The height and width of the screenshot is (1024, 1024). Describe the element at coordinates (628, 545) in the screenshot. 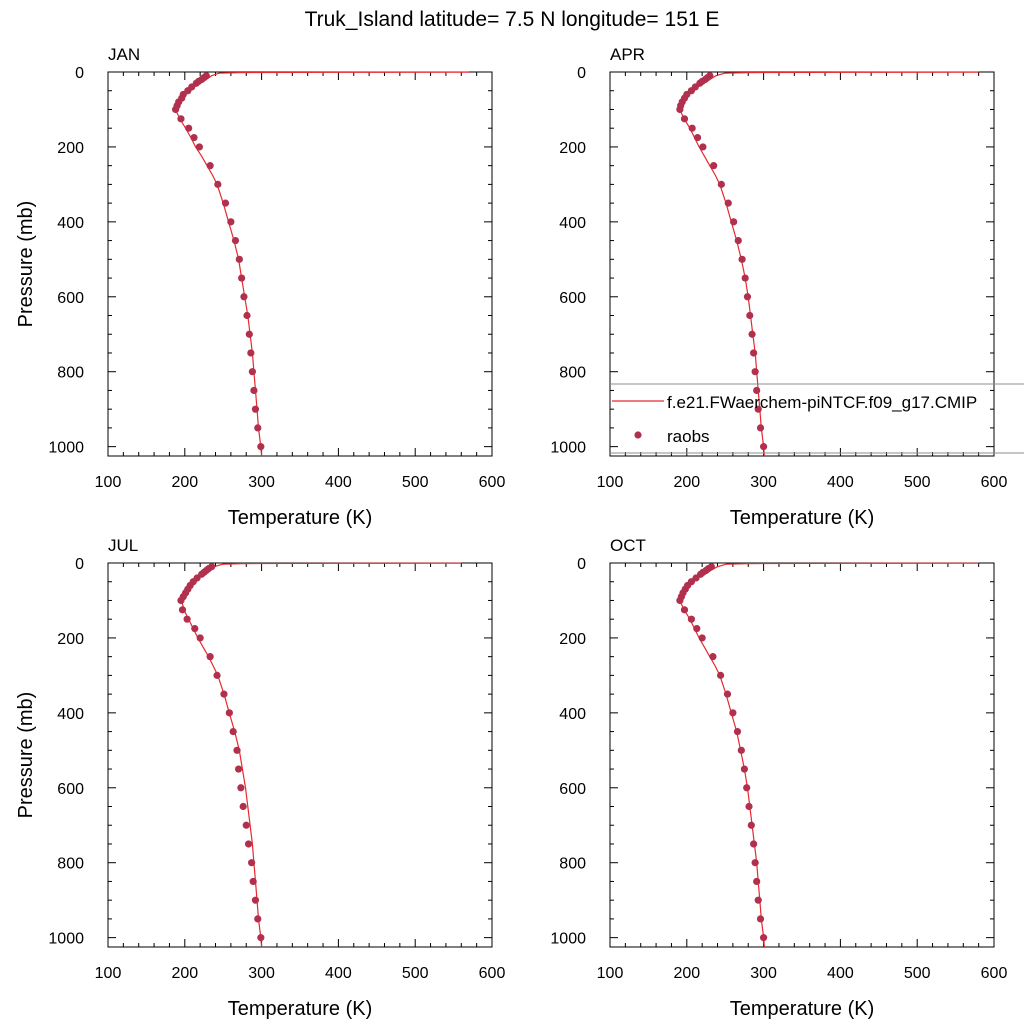

I see `panel-label: OCT` at that location.